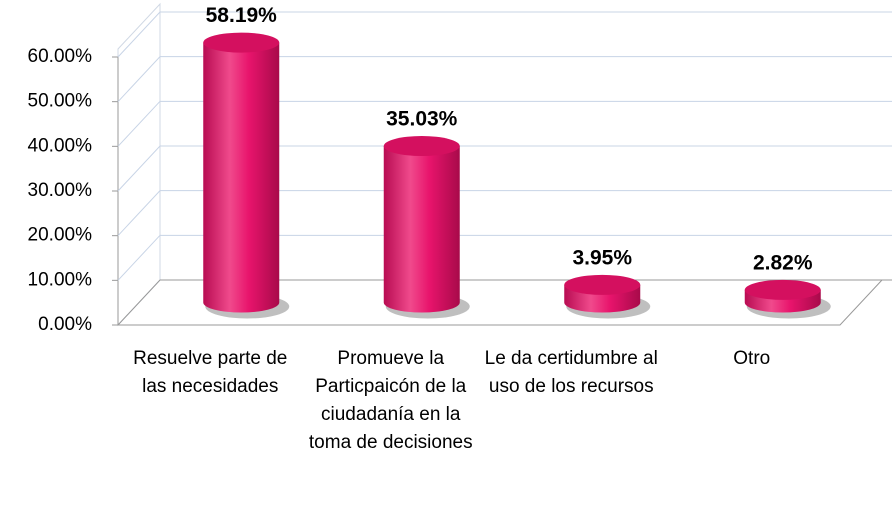 This screenshot has width=893, height=505. Describe the element at coordinates (60, 56) in the screenshot. I see `y-tick-label: 60.00%` at that location.